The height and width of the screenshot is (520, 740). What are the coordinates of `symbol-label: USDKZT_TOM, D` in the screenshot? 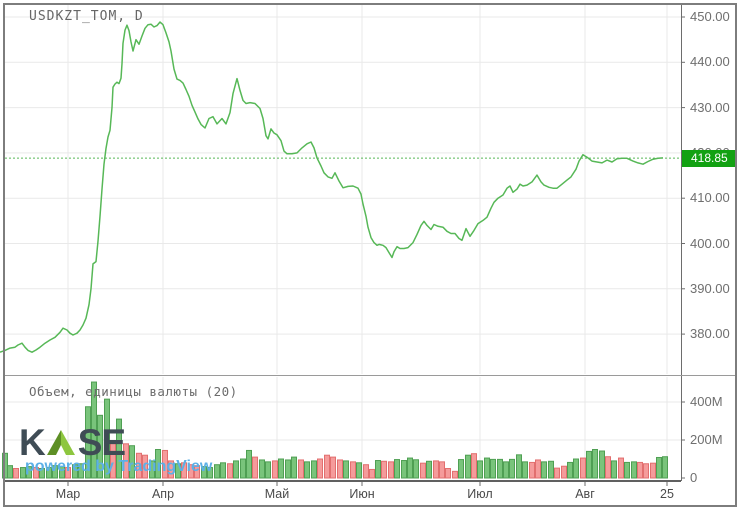 It's located at (86, 16).